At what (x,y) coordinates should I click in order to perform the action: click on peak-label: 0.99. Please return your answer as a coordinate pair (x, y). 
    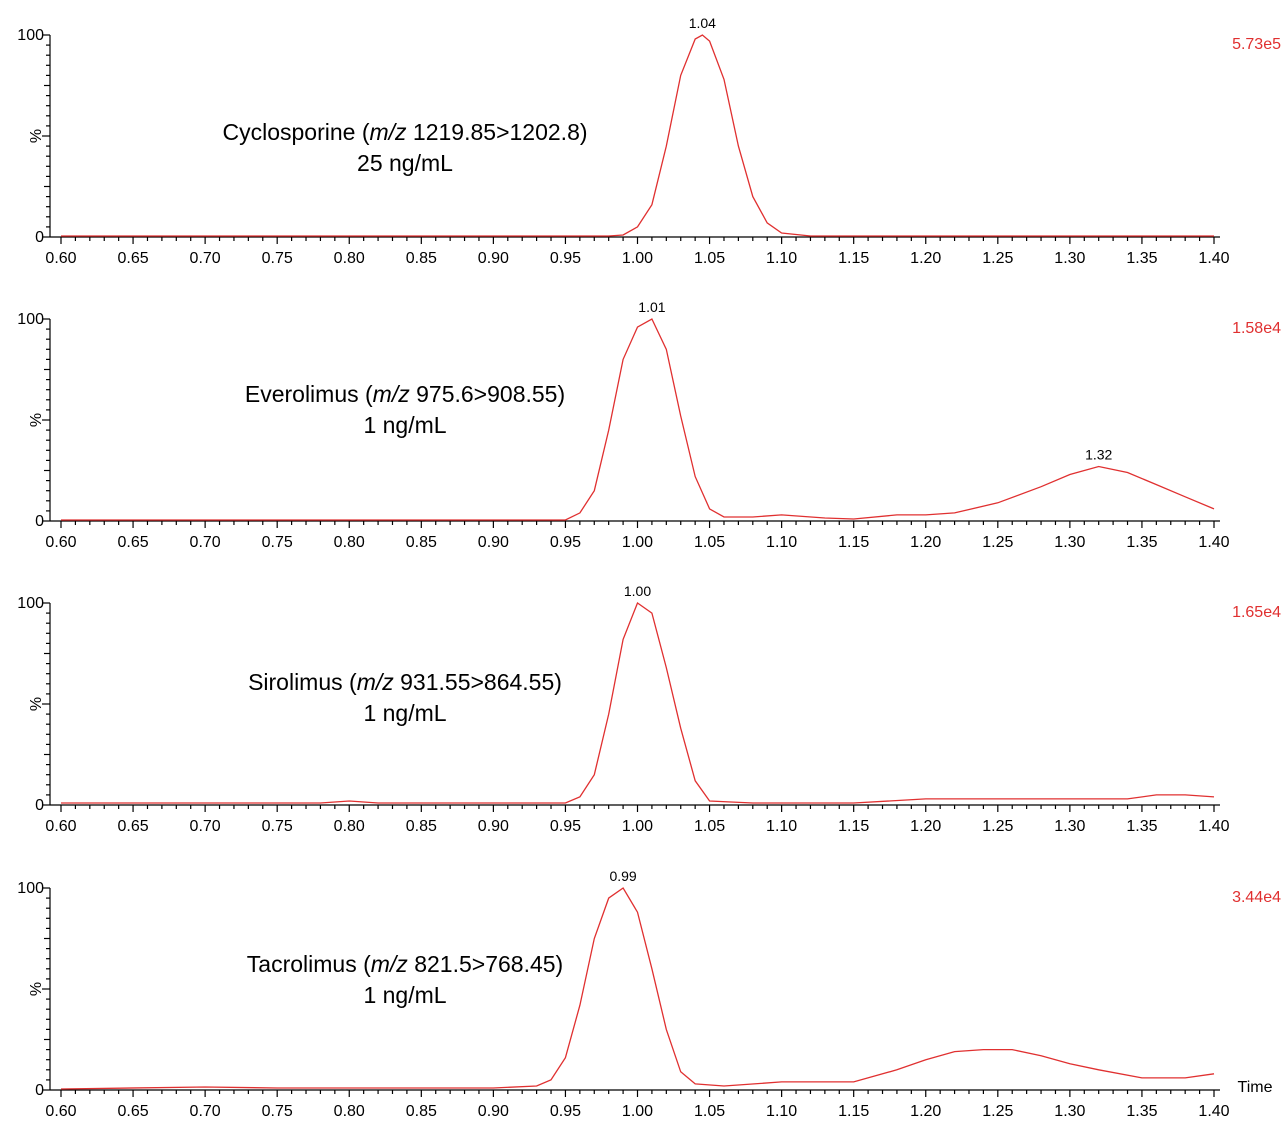
    Looking at the image, I should click on (622, 876).